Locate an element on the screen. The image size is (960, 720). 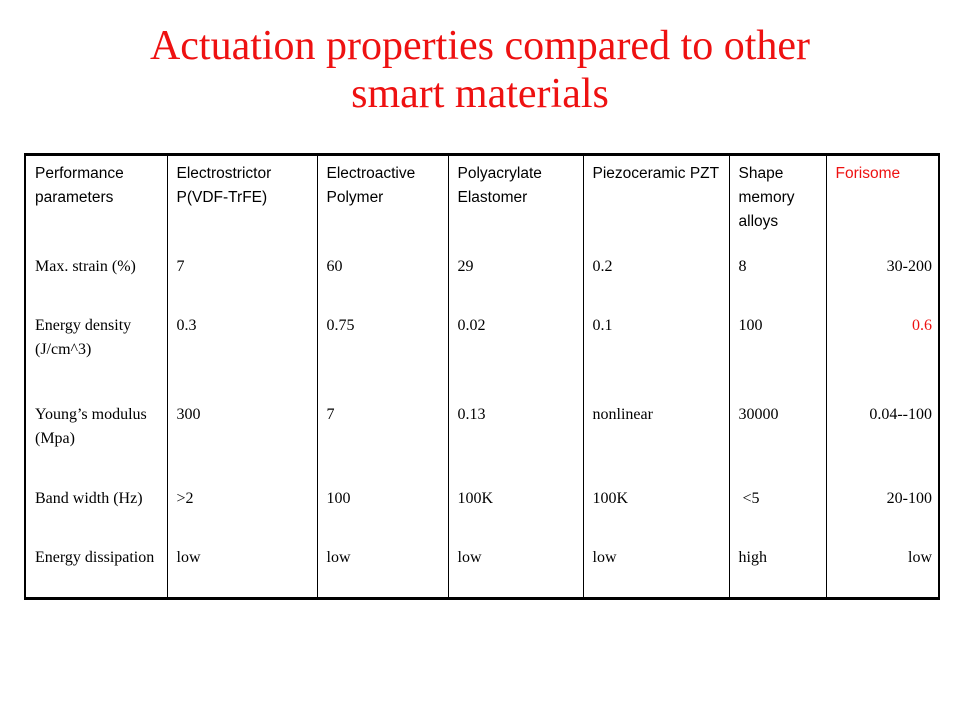
table-cell-forisome: low is located at coordinates (882, 569).